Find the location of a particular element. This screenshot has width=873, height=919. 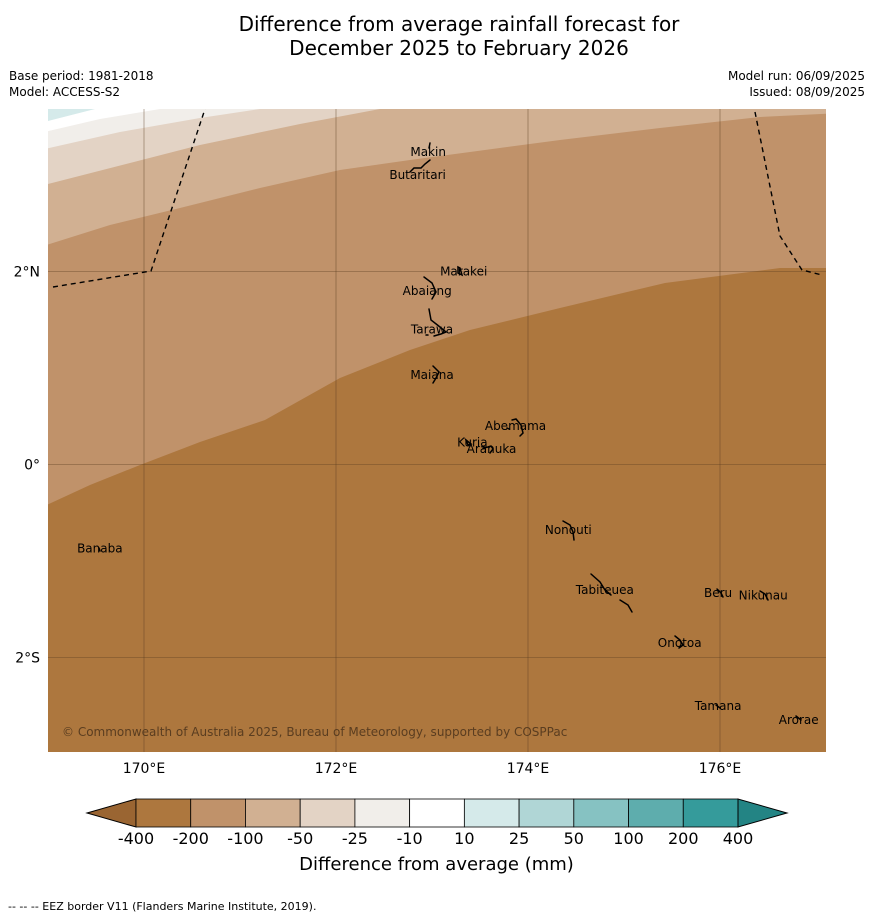

island-label-tamana: Tamana is located at coordinates (718, 706).